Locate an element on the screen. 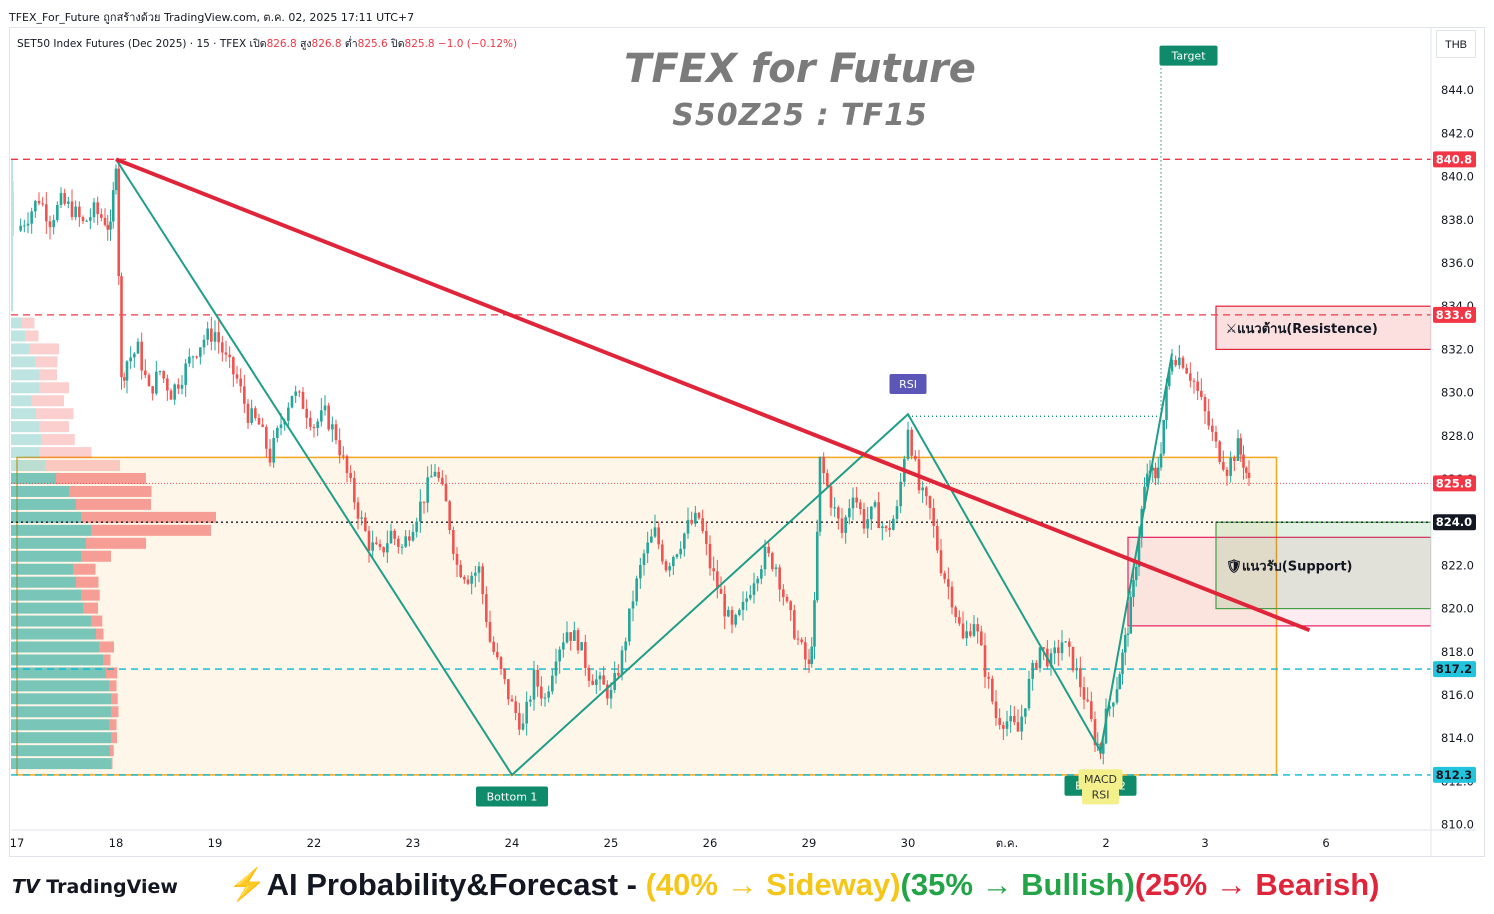 Image resolution: width=1494 pixels, height=914 pixels. time-tick-label: 26 is located at coordinates (710, 843).